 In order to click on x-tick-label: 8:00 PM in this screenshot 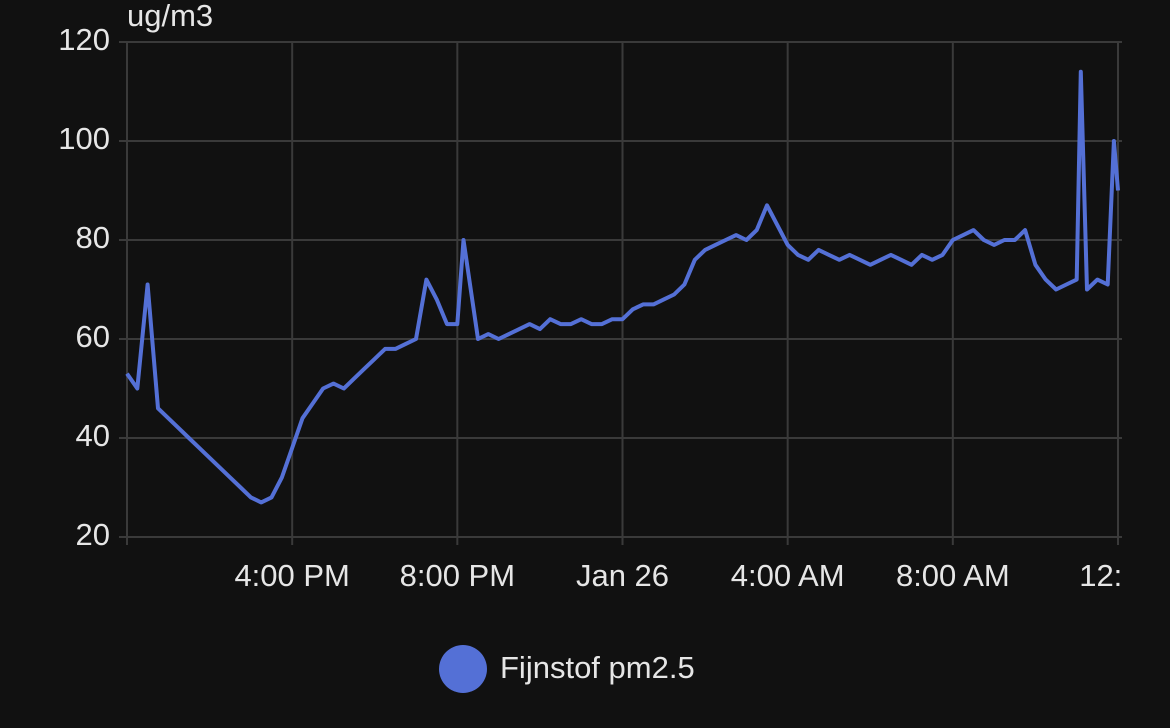, I will do `click(457, 575)`.